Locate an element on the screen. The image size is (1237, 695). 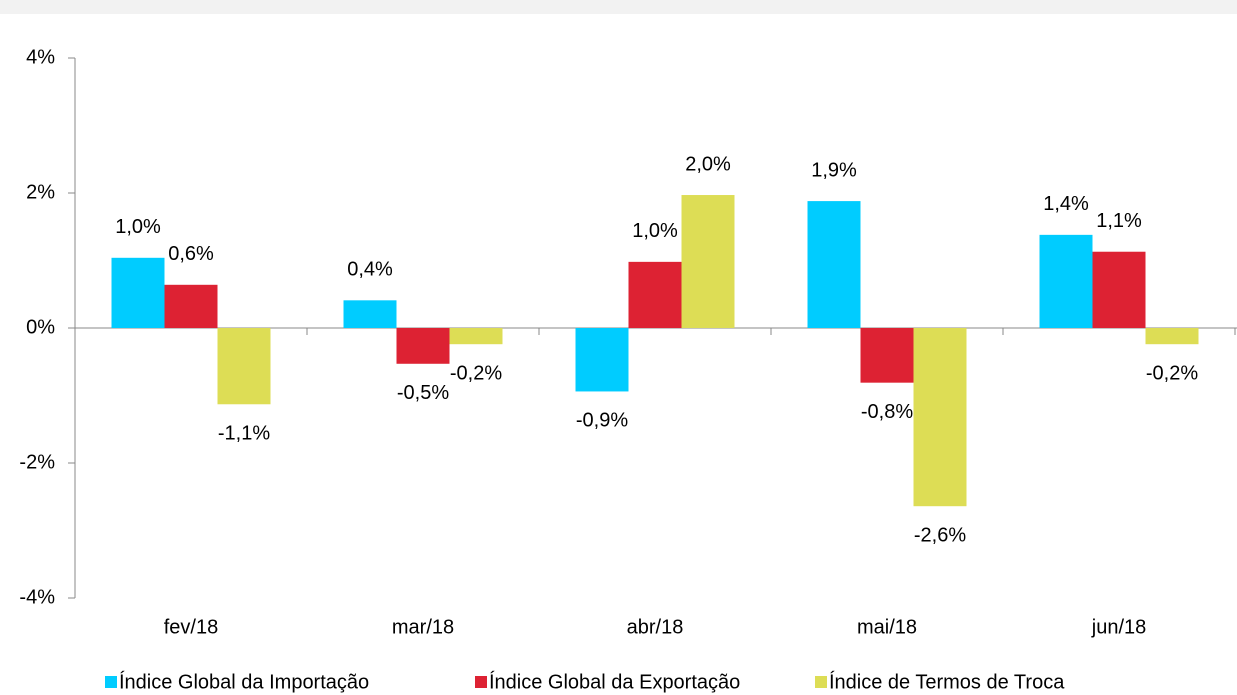
value-label: 0,4% is located at coordinates (370, 270).